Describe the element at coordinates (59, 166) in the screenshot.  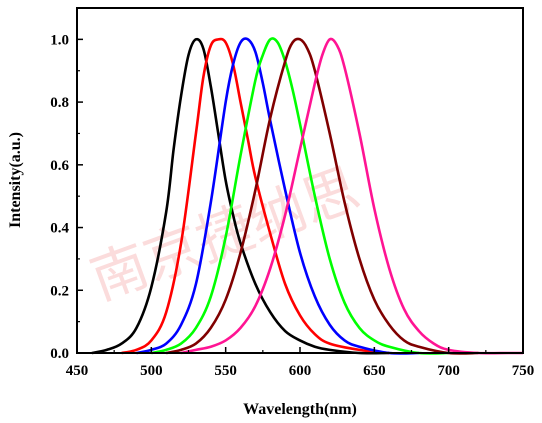
I see `y-tick-label: 0.6` at that location.